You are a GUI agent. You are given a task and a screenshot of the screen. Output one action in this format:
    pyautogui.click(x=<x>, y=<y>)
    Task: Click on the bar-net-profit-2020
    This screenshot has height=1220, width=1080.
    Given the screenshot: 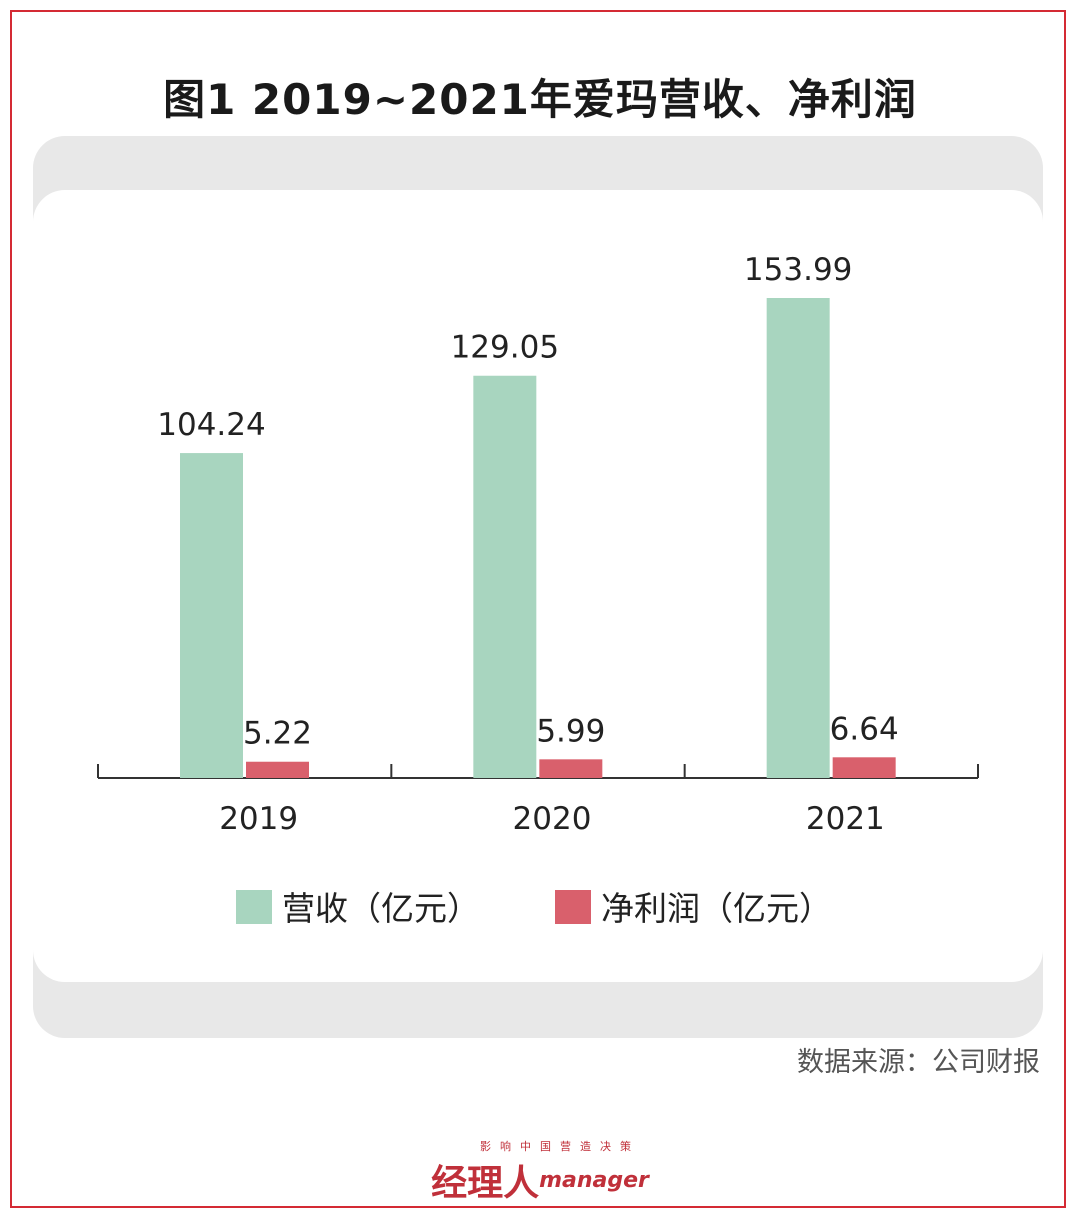 What is the action you would take?
    pyautogui.click(x=571, y=768)
    